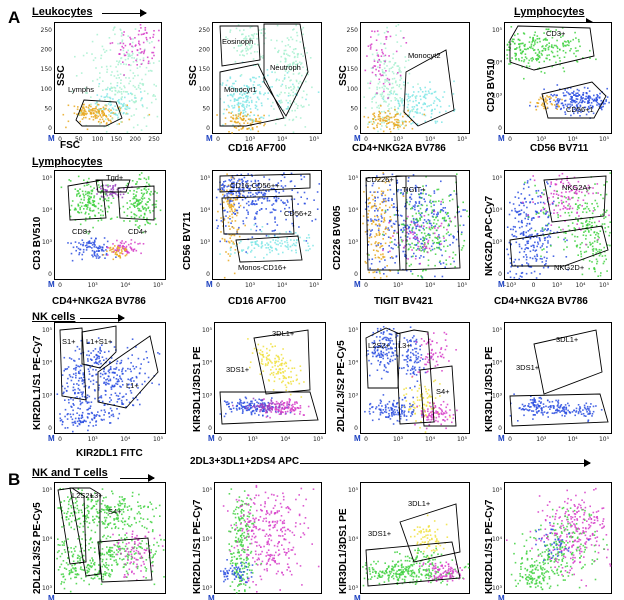  Describe the element at coordinates (604, 285) in the screenshot. I see `x-tick-label: 10⁵` at that location.